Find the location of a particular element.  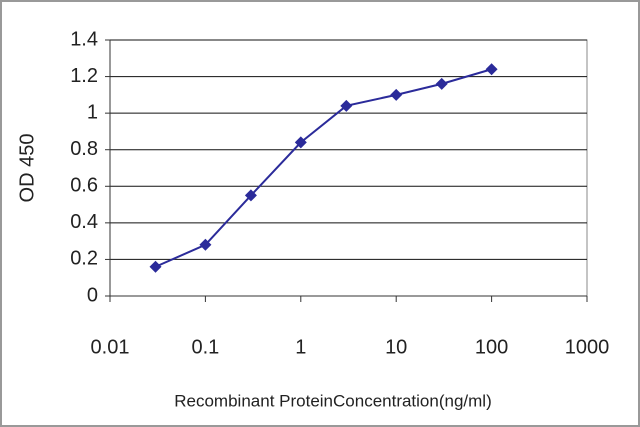

x-tick-label: 1 is located at coordinates (300, 347).